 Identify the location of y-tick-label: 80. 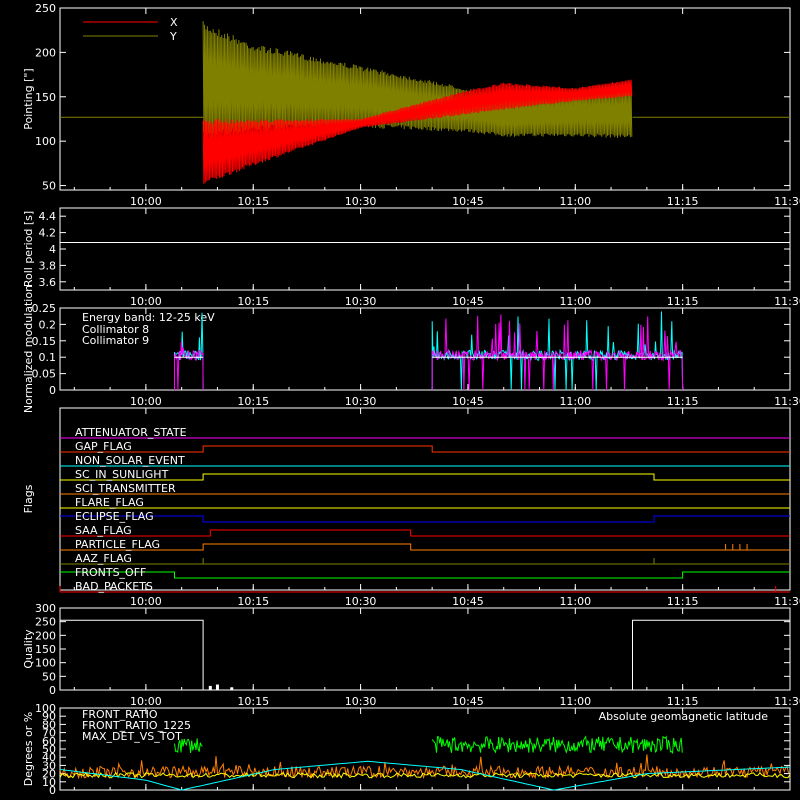
(49, 724).